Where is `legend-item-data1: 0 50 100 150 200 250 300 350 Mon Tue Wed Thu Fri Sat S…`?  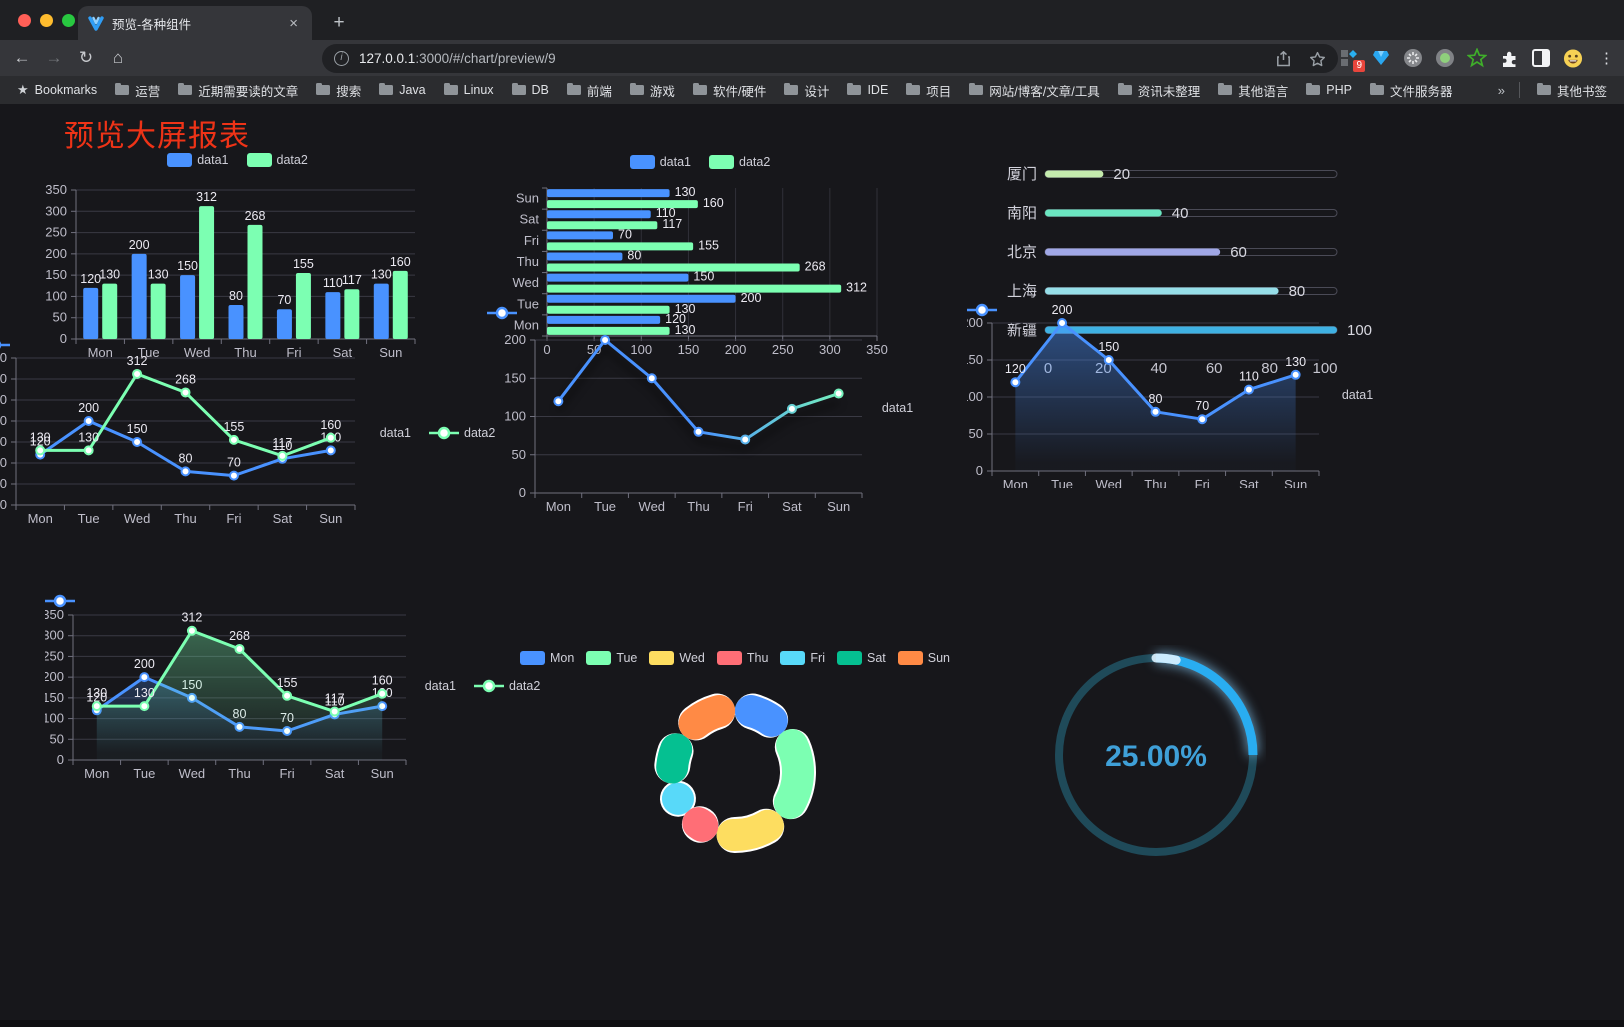 legend-item-data1: 0 50 100 150 200 250 300 350 Mon Tue Wed Thu Fri Sat S… is located at coordinates (250, 686).